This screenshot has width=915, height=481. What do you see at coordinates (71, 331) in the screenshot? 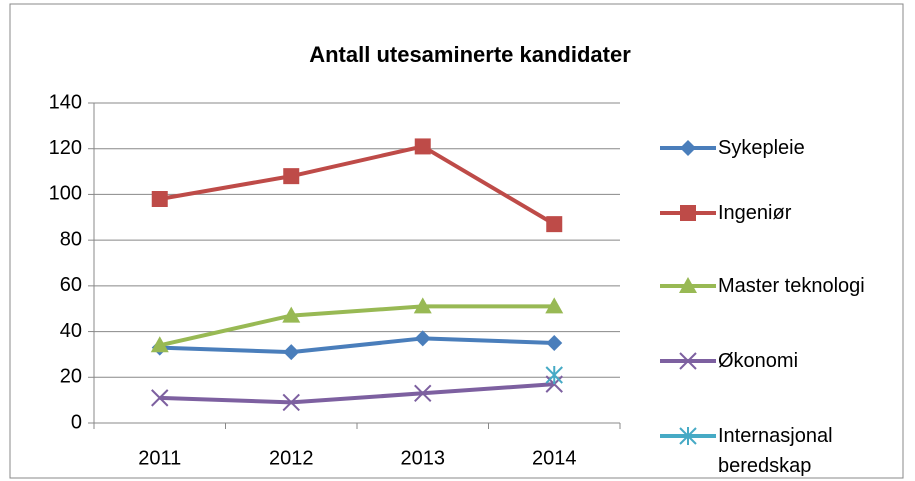
I see `y-tick-label: 40` at bounding box center [71, 331].